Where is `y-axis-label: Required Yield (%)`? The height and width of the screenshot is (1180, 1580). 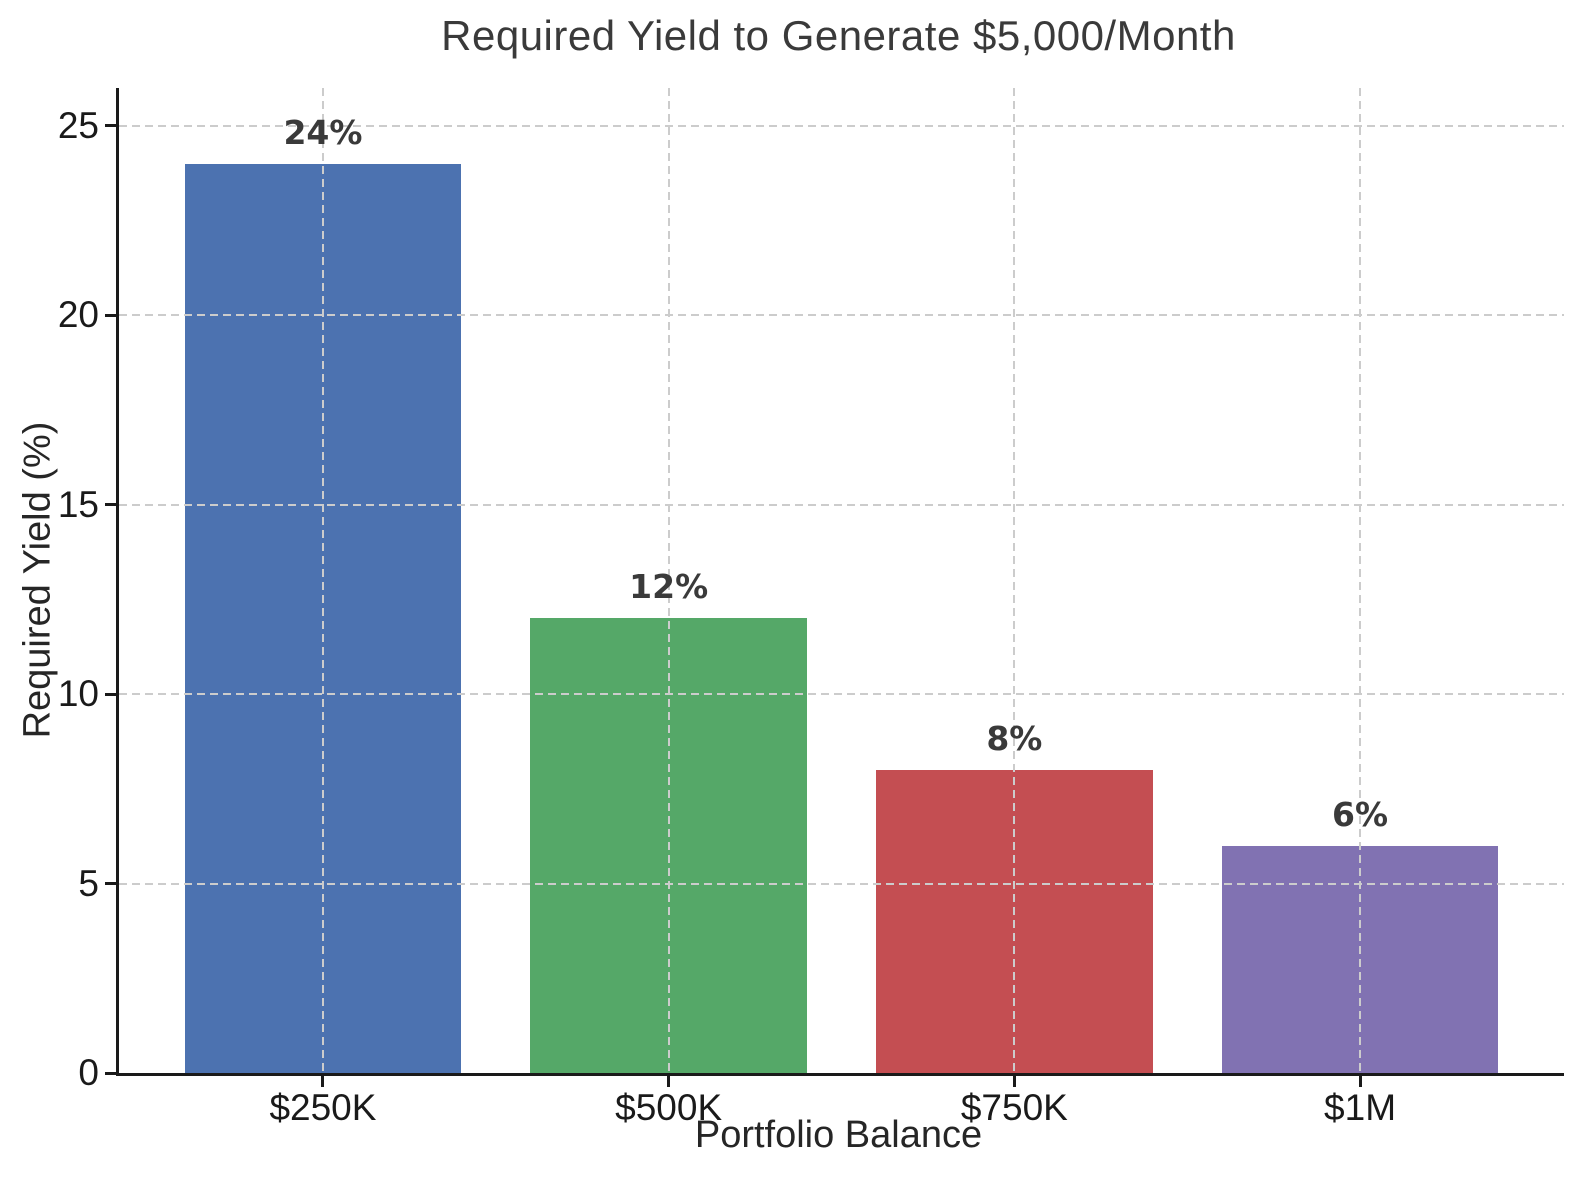
y-axis-label: Required Yield (%) is located at coordinates (37, 580).